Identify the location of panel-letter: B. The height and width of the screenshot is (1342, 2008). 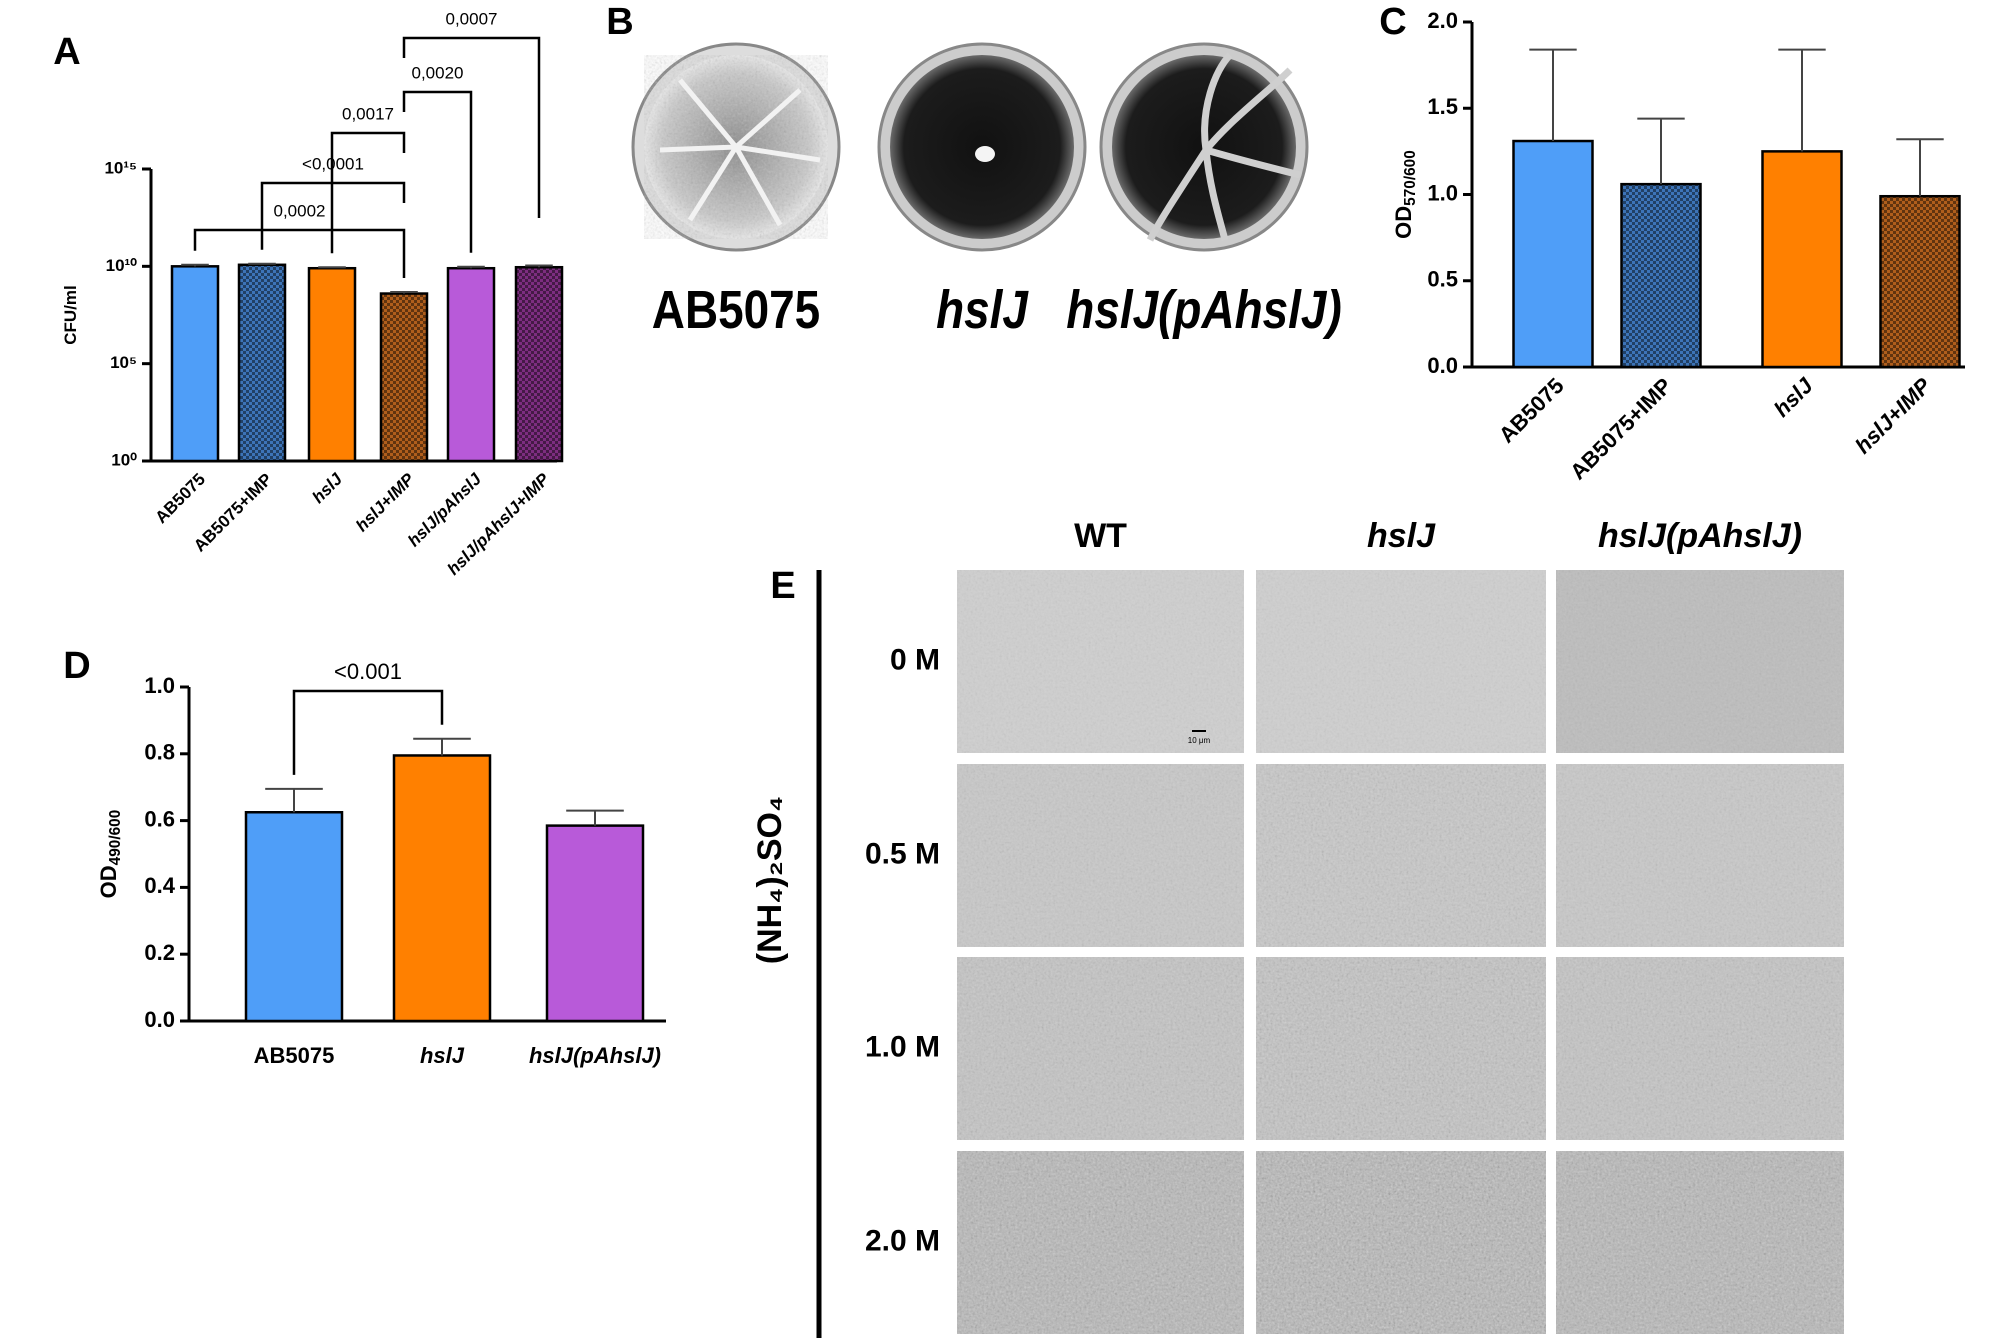
(619, 22).